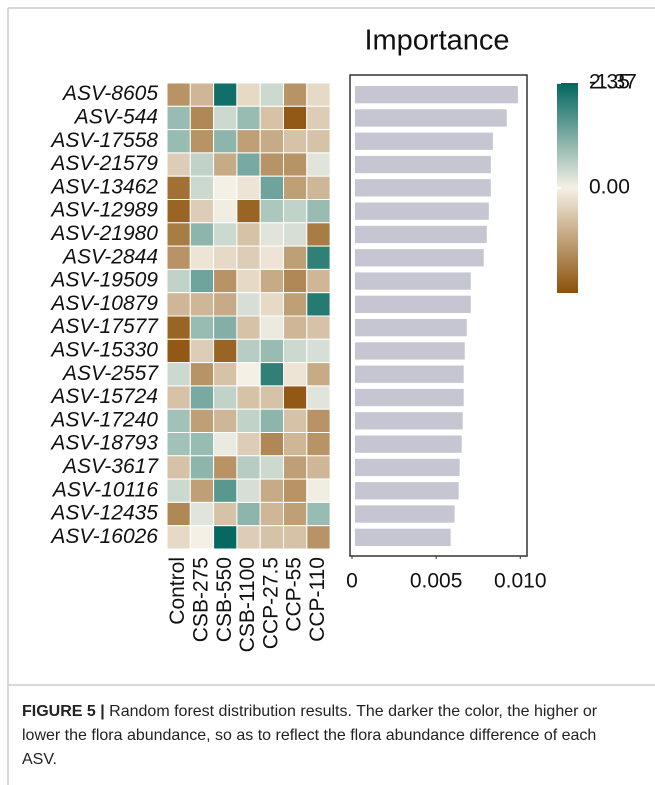 This screenshot has height=785, width=655. What do you see at coordinates (103, 396) in the screenshot?
I see `row-label: ASV-15724` at bounding box center [103, 396].